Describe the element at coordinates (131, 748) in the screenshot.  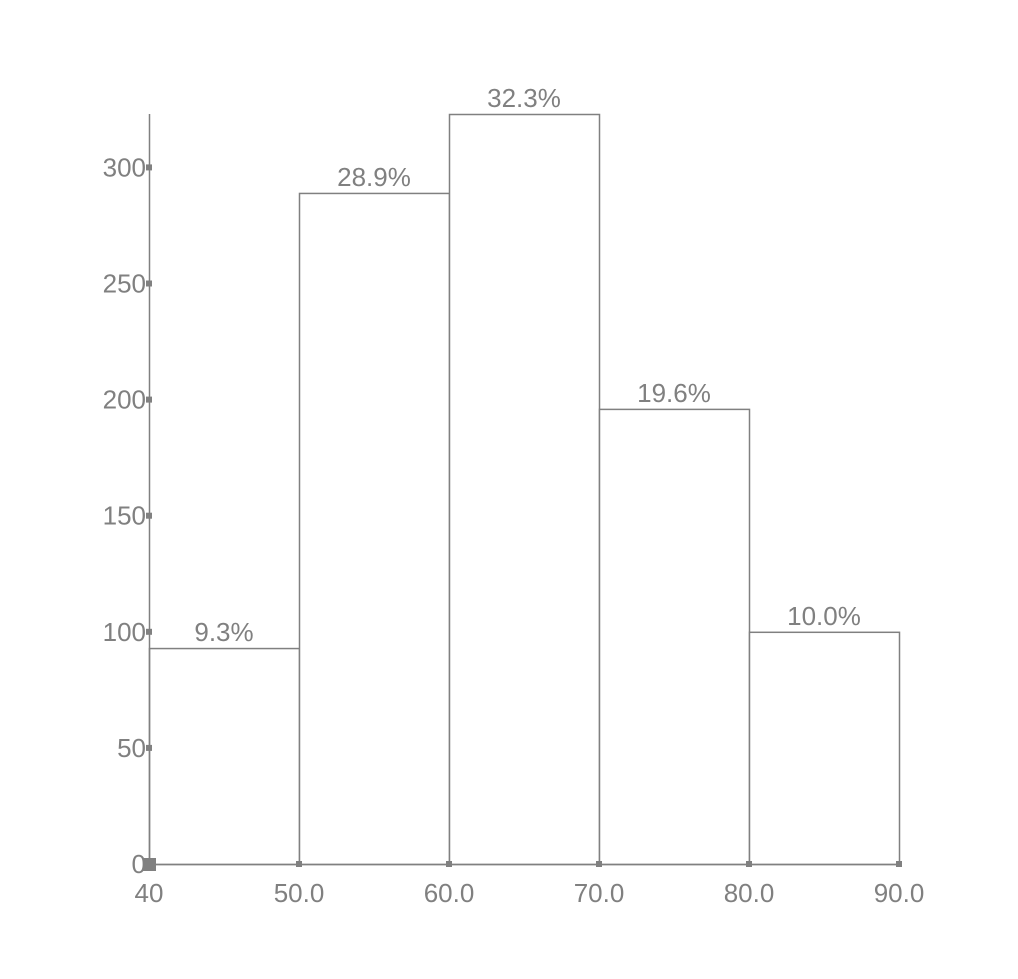
I see `y-tick-label-50: 50` at that location.